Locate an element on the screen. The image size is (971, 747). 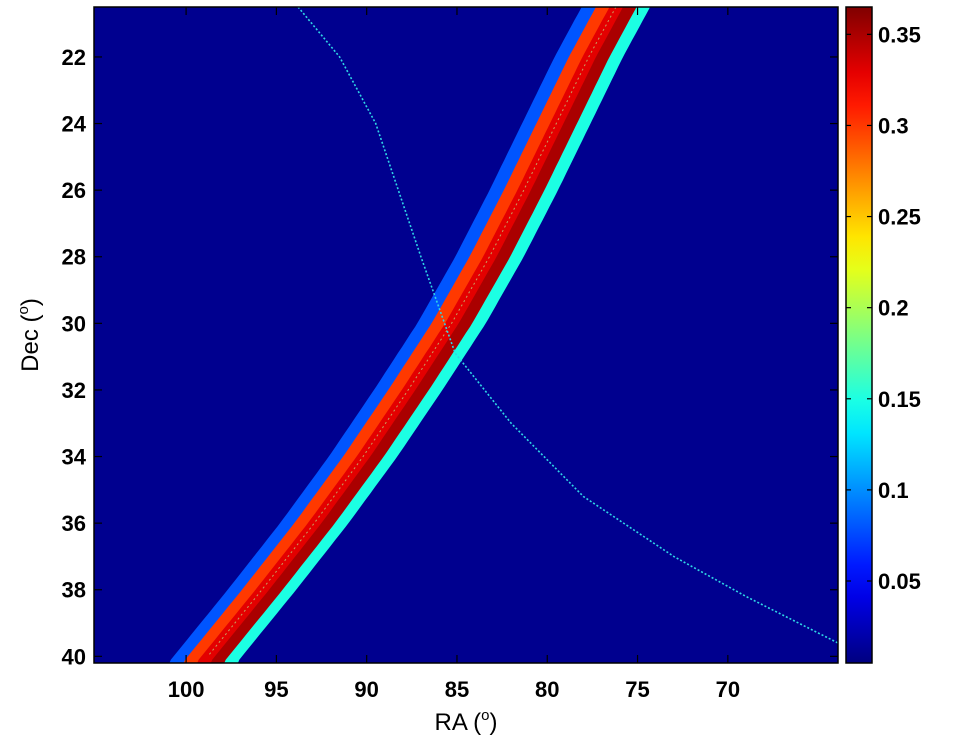
x-axis-title: RA (o) is located at coordinates (465, 721).